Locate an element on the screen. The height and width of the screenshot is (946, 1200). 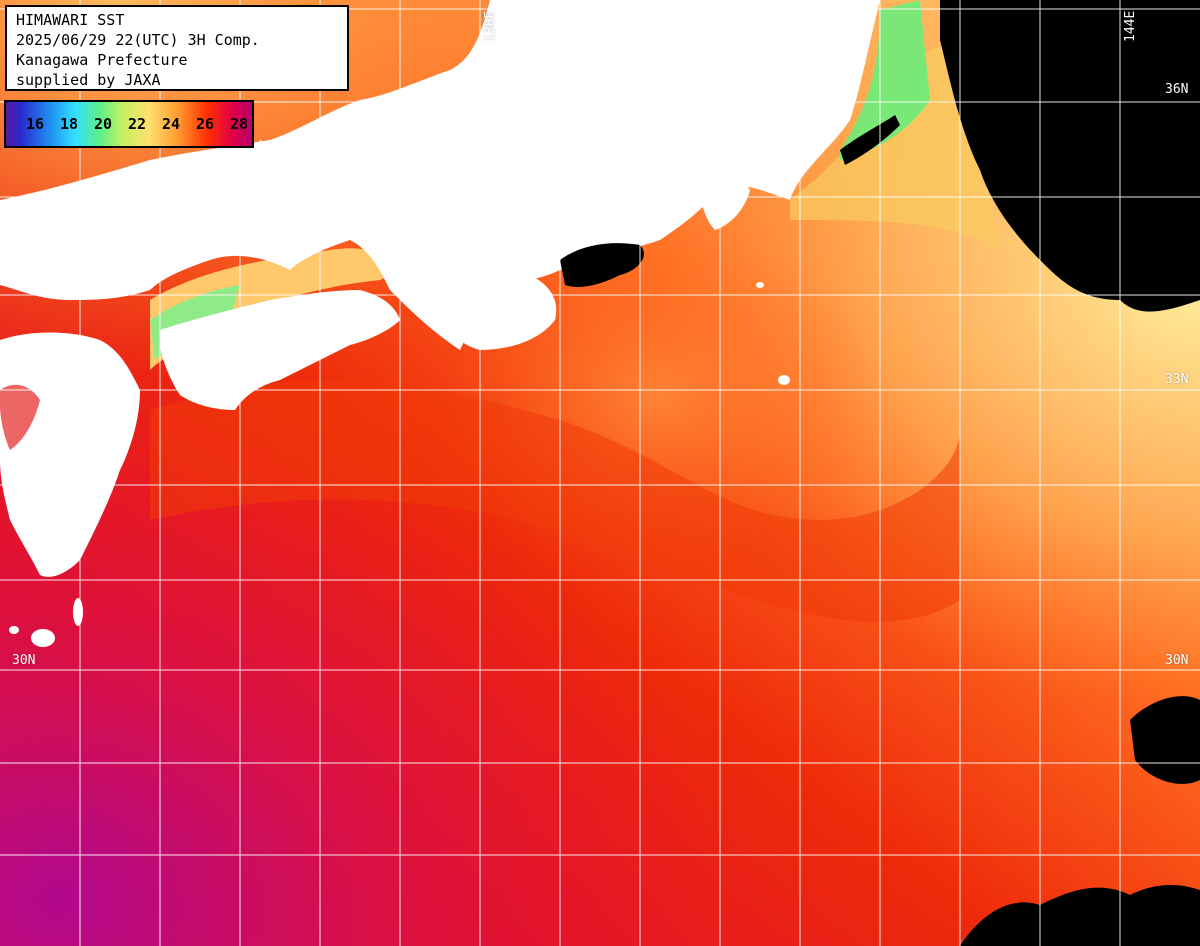
land-shikoku is located at coordinates (280, 350).